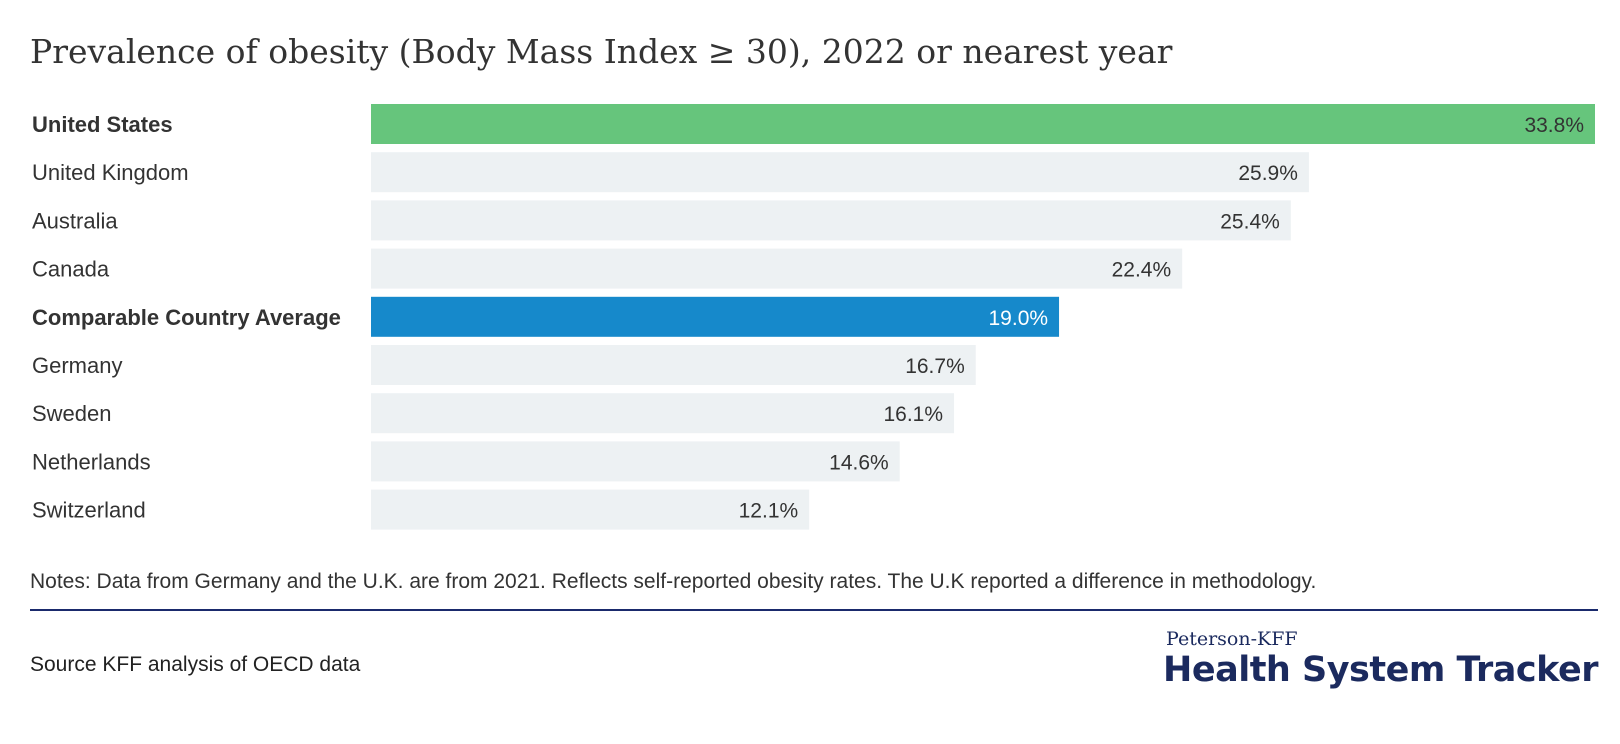  I want to click on bar-switzerland, so click(590, 509).